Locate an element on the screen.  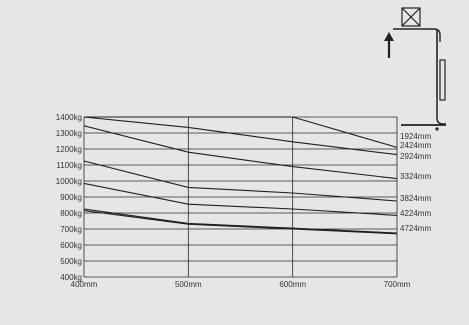
series-label: 2424mm is located at coordinates (415, 145).